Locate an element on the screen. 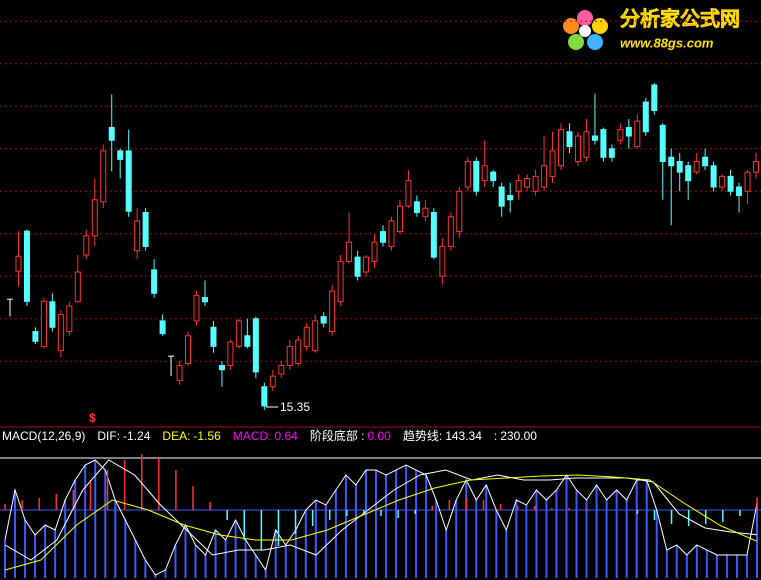 Image resolution: width=761 pixels, height=580 pixels. series-name: : is located at coordinates (495, 436).